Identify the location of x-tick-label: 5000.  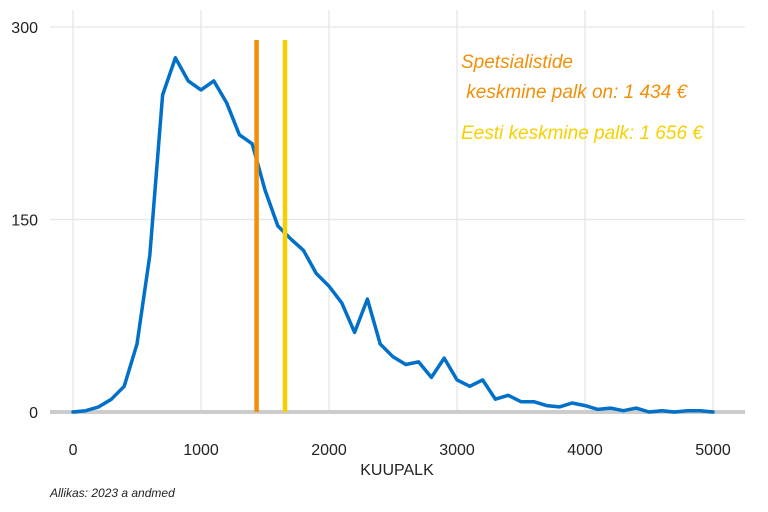
(713, 450).